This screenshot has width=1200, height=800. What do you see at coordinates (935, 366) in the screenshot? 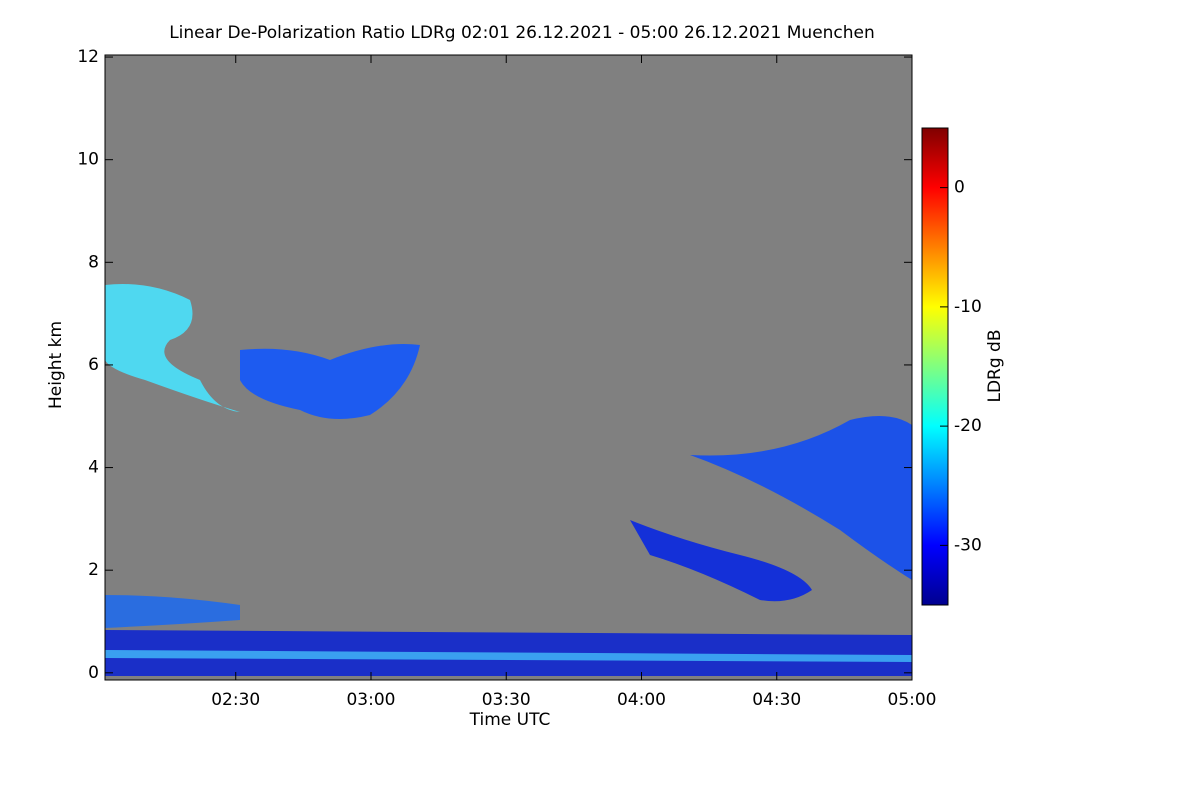
I see `colorbar` at bounding box center [935, 366].